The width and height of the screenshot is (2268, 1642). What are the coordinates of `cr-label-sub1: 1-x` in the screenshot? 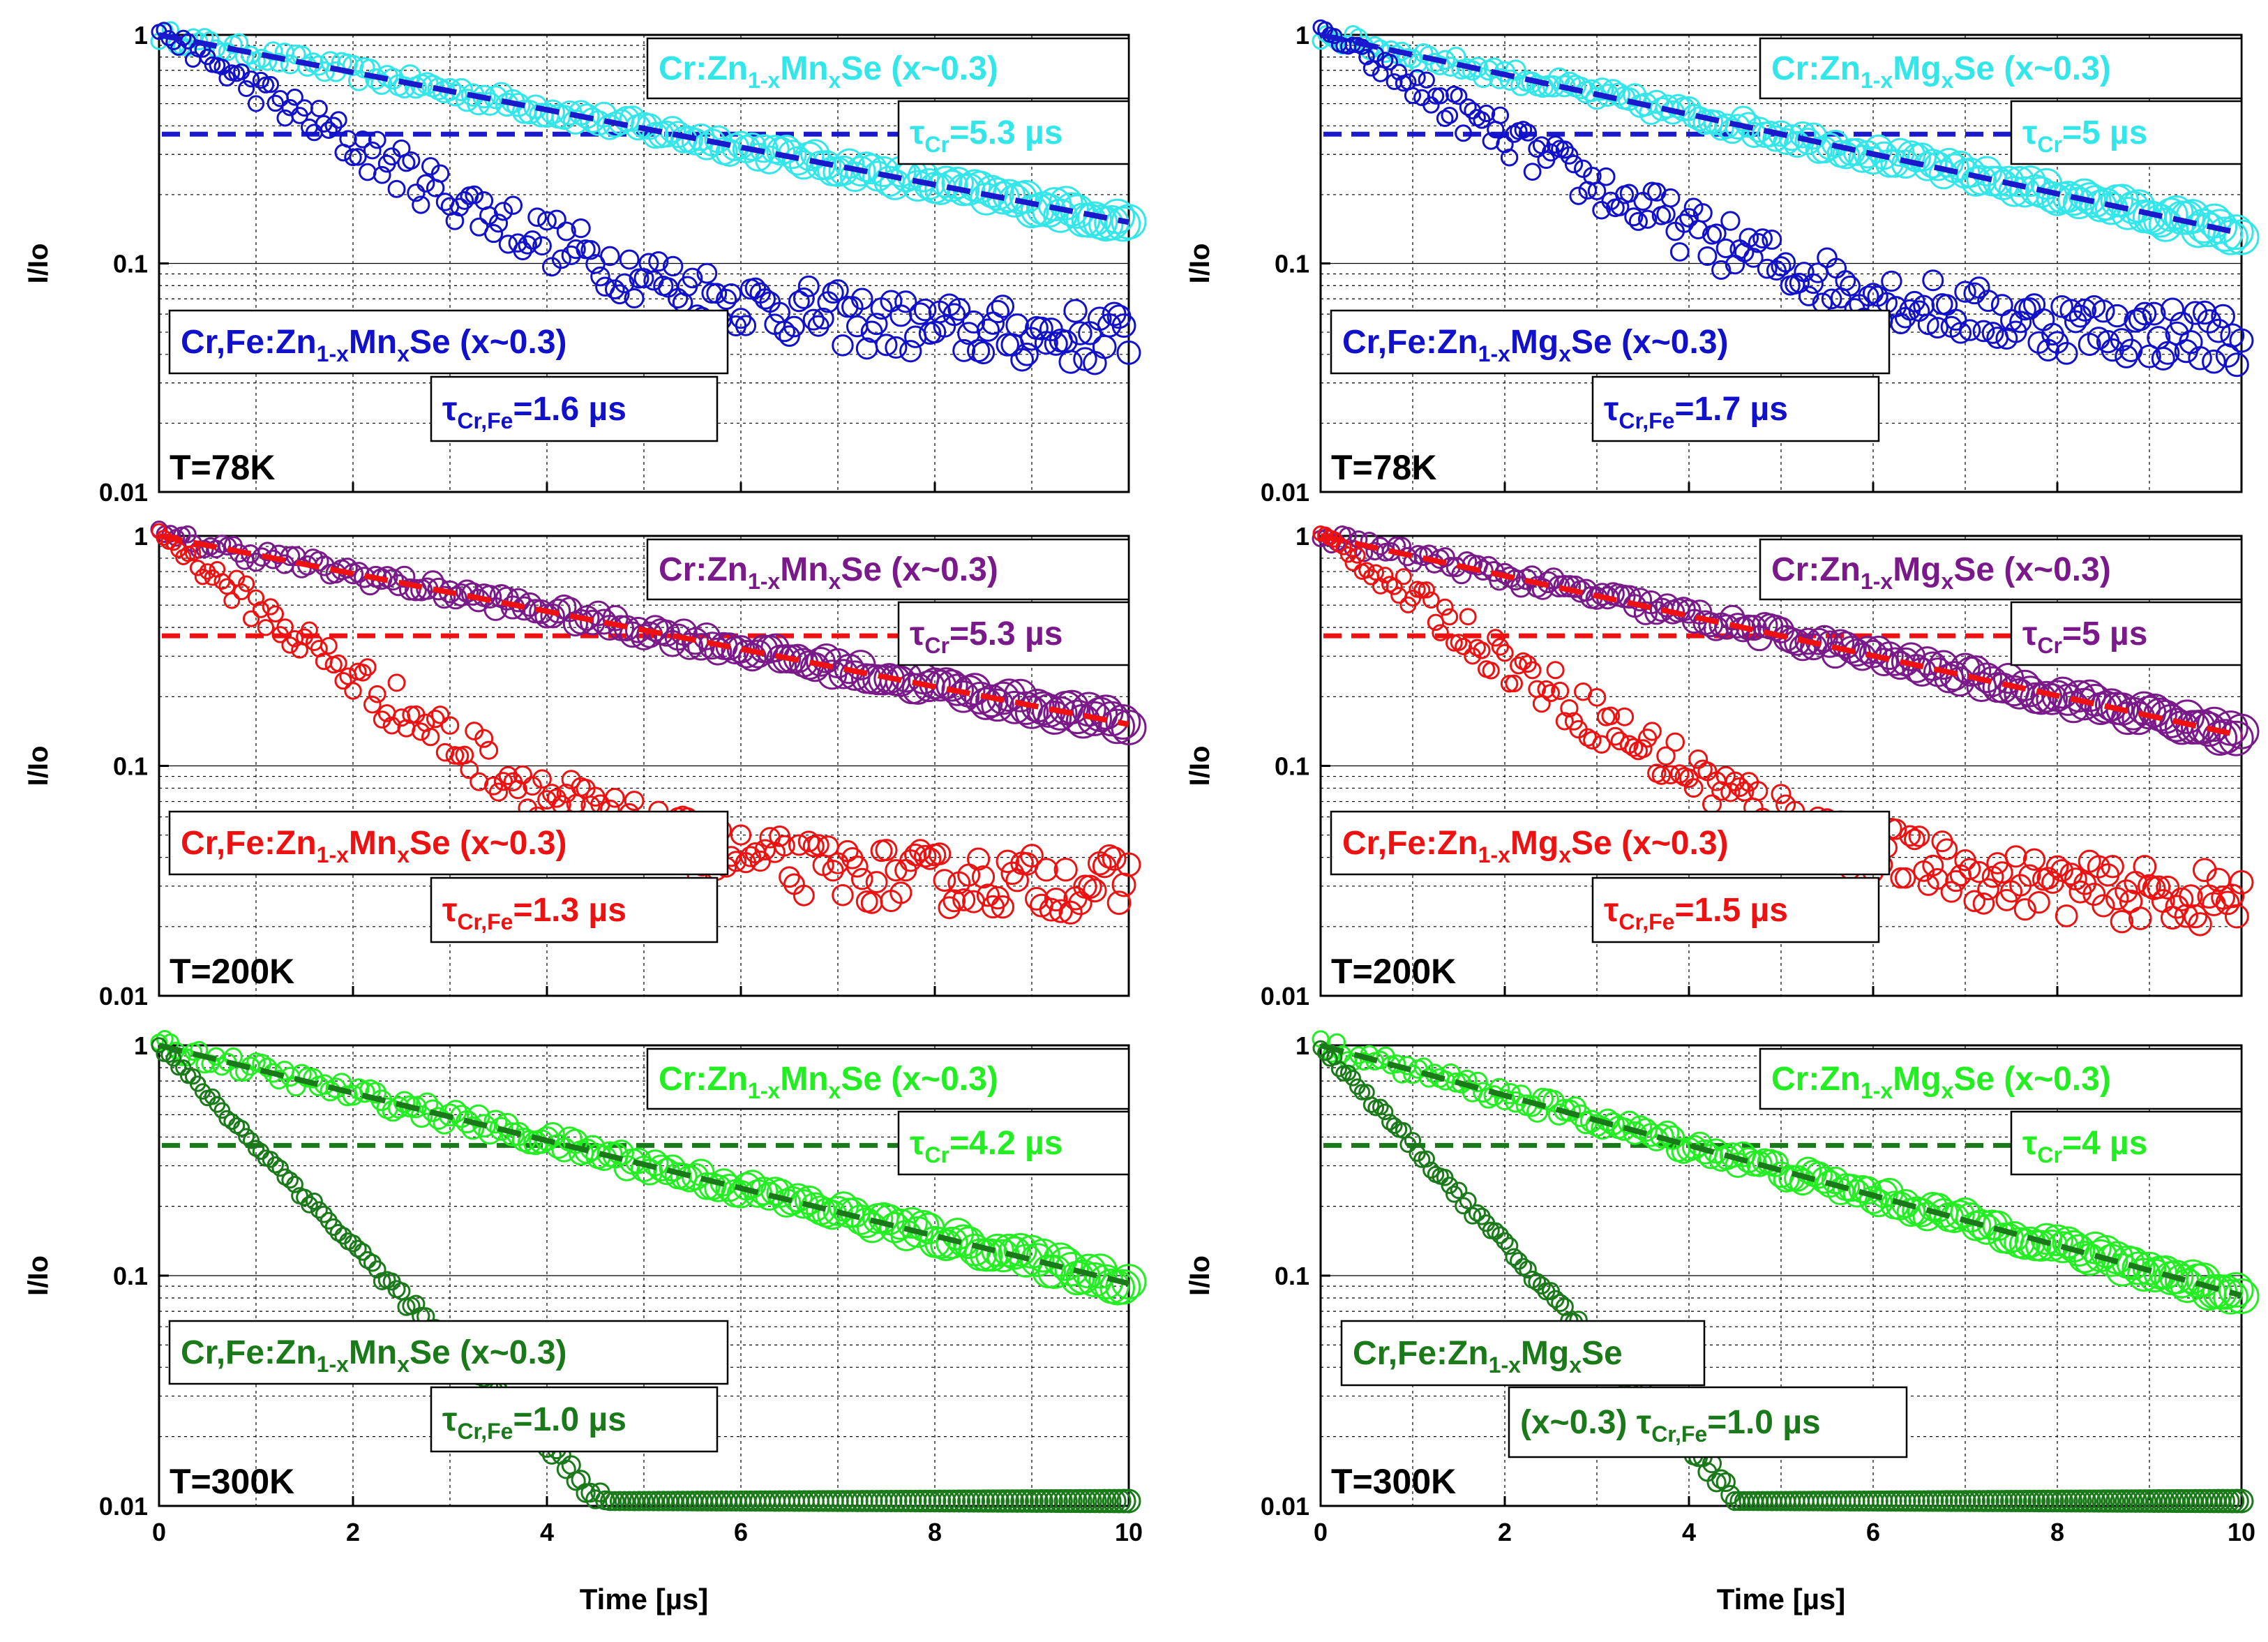 It's located at (764, 1090).